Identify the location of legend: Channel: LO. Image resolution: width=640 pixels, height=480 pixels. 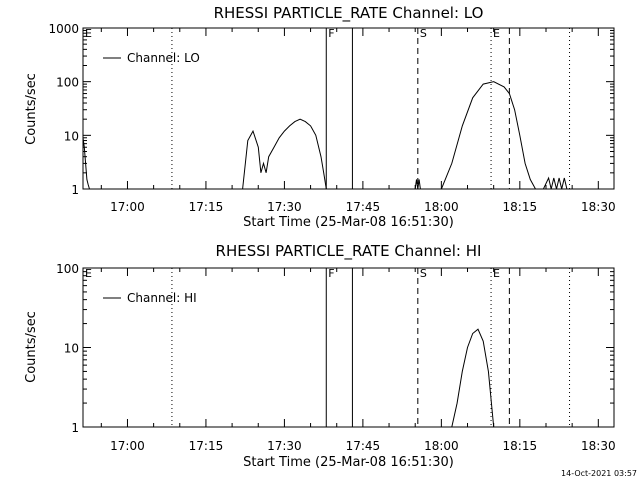
(151, 58).